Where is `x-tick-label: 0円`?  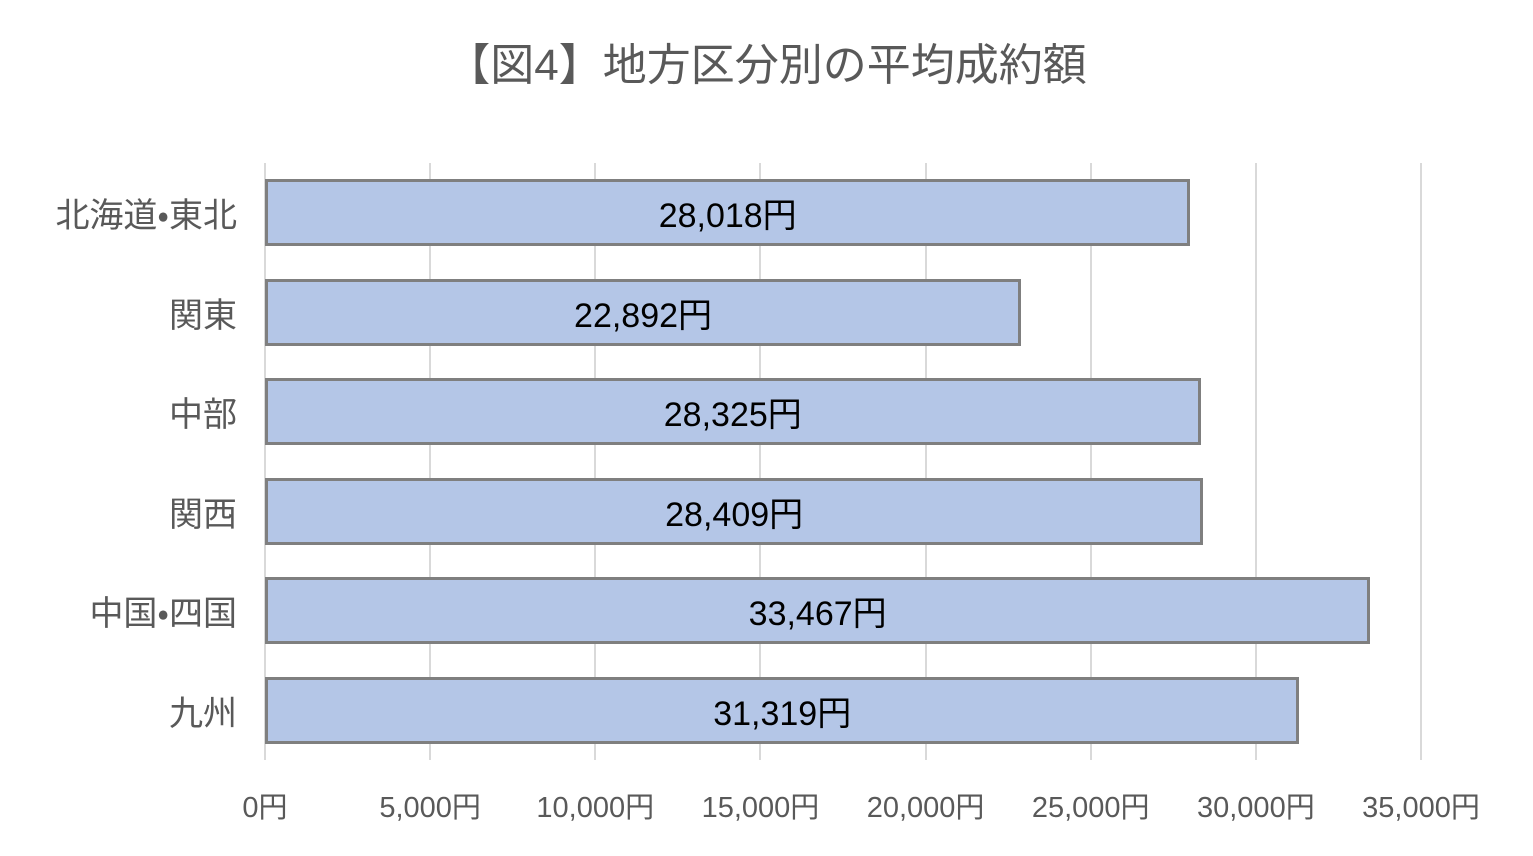 x-tick-label: 0円 is located at coordinates (265, 808).